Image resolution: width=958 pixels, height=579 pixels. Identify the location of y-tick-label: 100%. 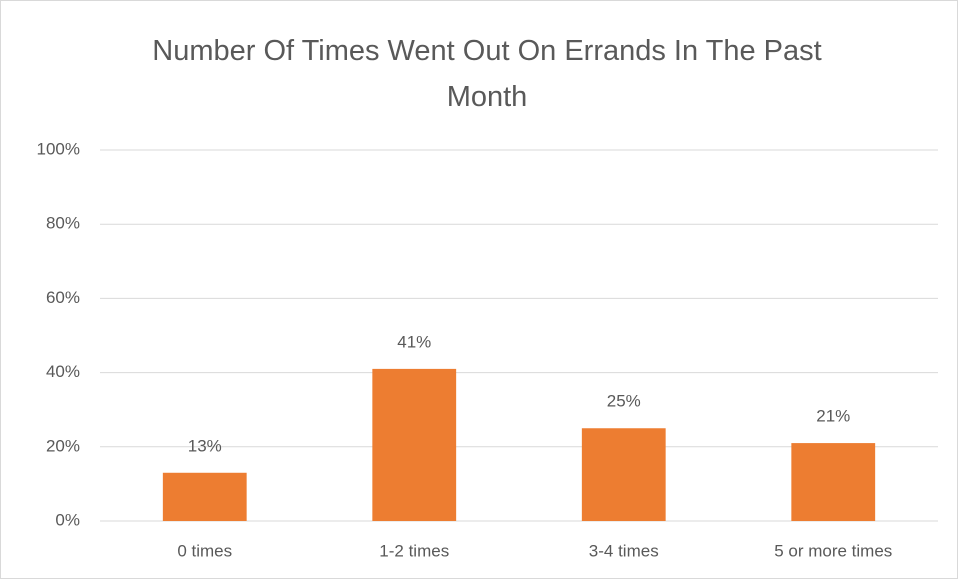
(58, 148).